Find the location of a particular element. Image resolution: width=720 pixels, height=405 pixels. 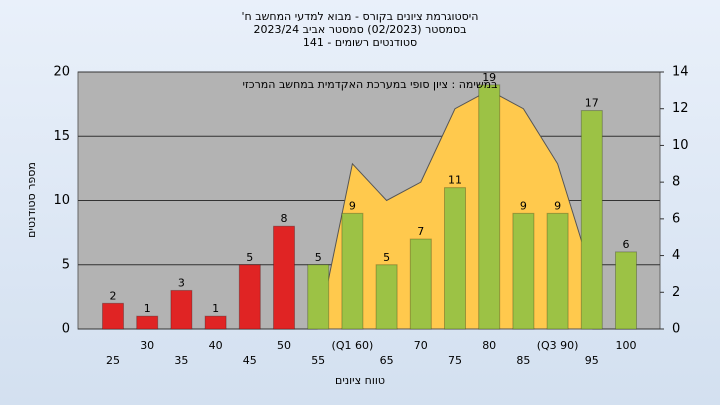

x-tick-label: 65 is located at coordinates (387, 360).